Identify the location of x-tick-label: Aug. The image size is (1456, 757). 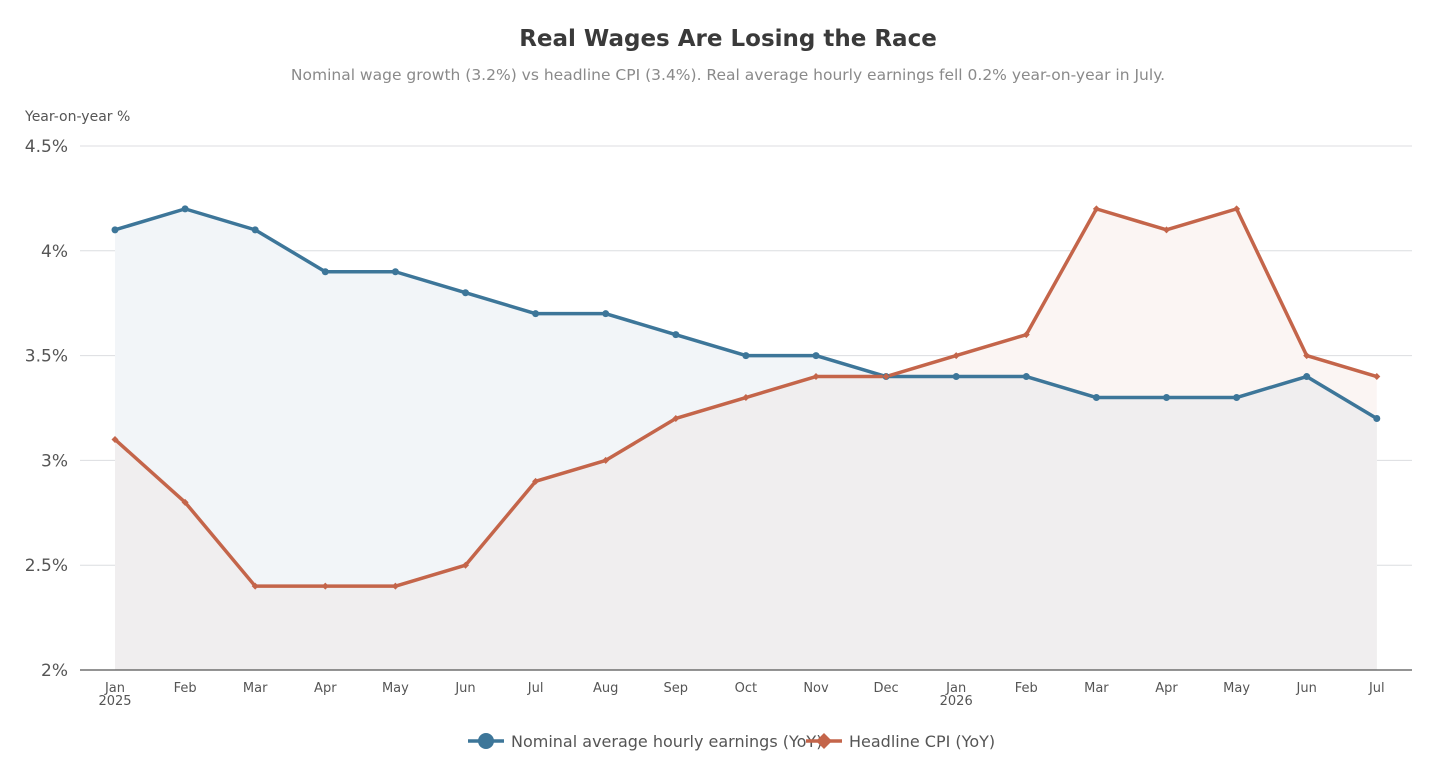
(605, 688).